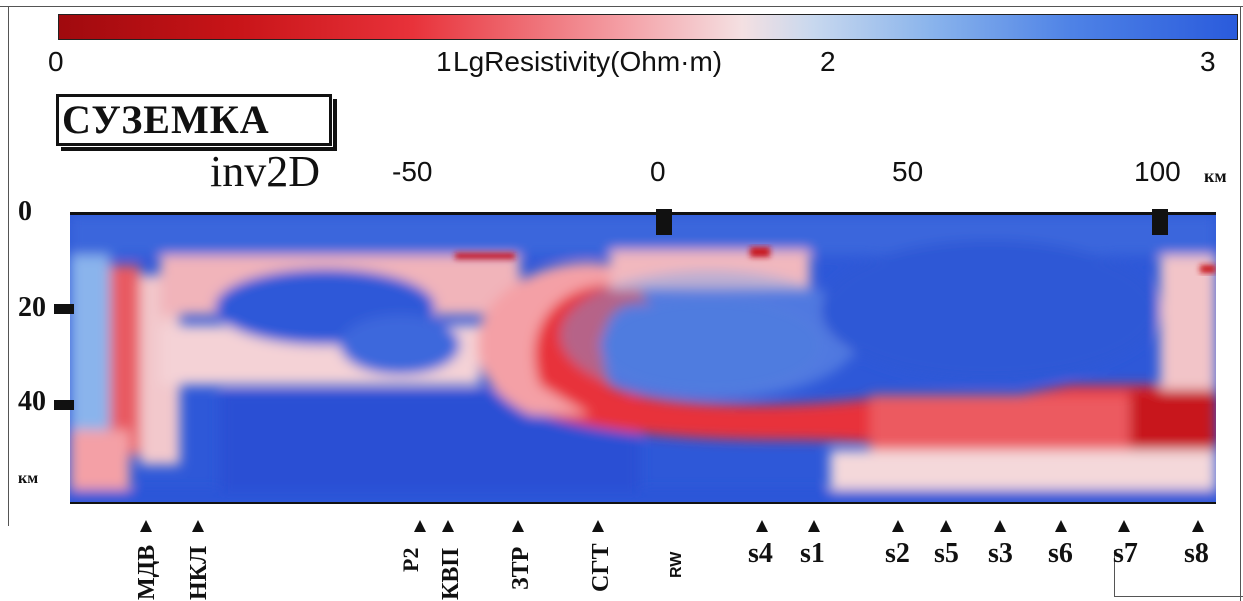 This screenshot has height=601, width=1243. What do you see at coordinates (760, 553) in the screenshot?
I see `station-label-s4: s4` at bounding box center [760, 553].